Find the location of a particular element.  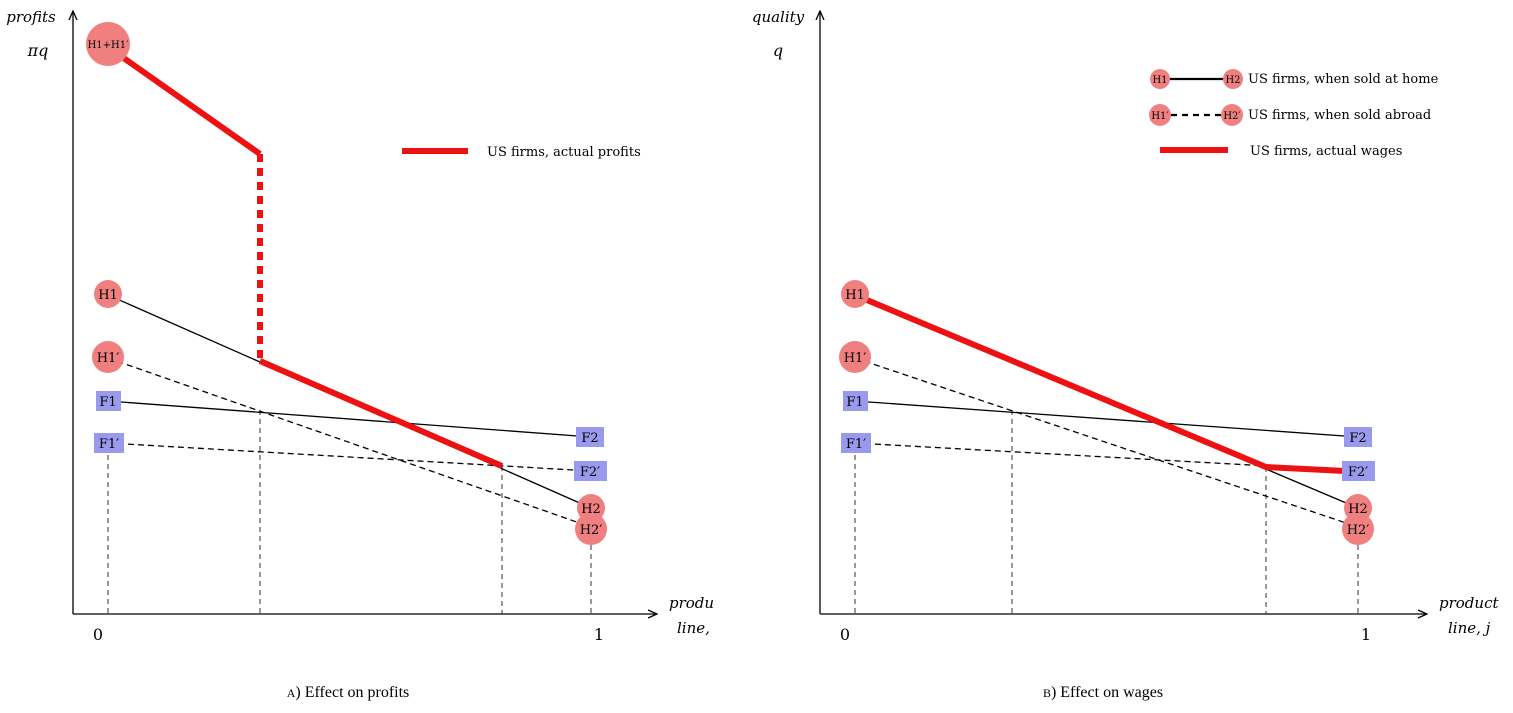

x-axis-label-top: produ is located at coordinates (691, 603).